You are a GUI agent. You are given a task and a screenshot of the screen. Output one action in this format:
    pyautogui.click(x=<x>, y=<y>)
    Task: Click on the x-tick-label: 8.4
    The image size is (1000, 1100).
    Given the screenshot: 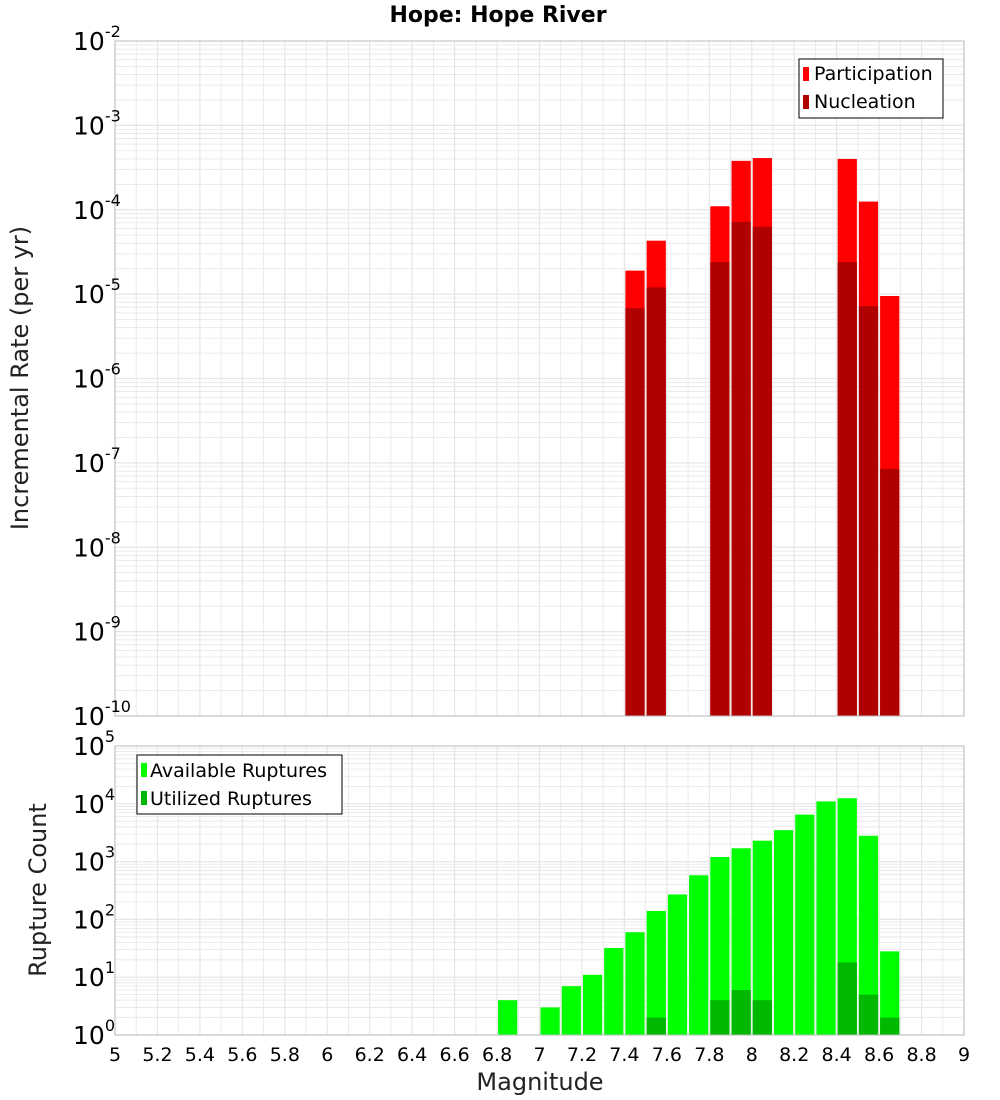 What is the action you would take?
    pyautogui.click(x=837, y=1055)
    